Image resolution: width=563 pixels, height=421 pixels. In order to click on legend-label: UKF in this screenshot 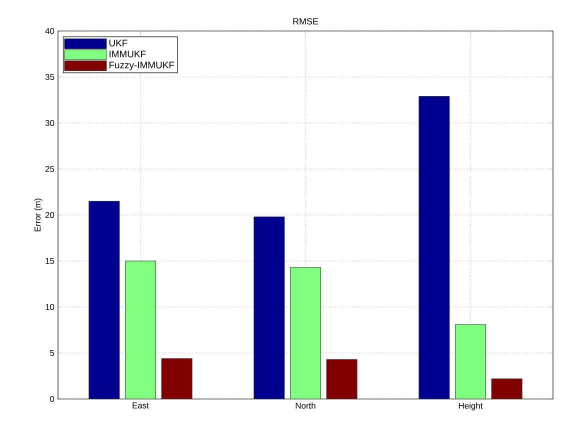, I will do `click(118, 43)`.